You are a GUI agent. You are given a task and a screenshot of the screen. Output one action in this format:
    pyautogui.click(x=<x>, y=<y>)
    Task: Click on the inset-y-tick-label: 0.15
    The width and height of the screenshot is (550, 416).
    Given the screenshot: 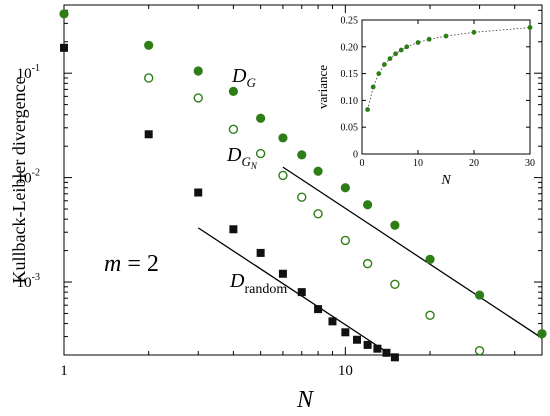 What is the action you would take?
    pyautogui.click(x=350, y=74)
    